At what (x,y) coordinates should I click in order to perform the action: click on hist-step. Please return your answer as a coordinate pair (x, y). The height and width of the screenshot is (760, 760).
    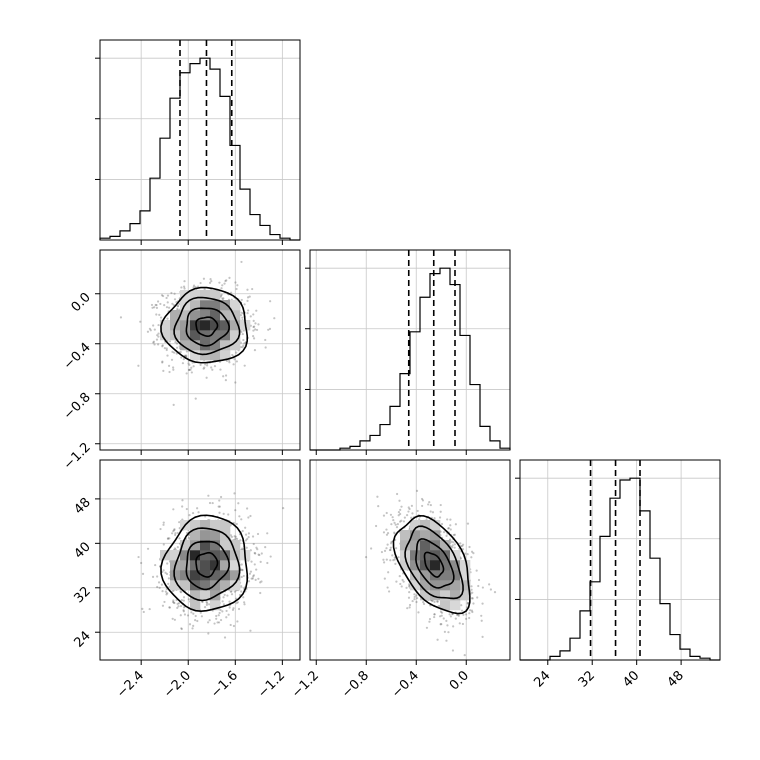
    Looking at the image, I should click on (620, 569).